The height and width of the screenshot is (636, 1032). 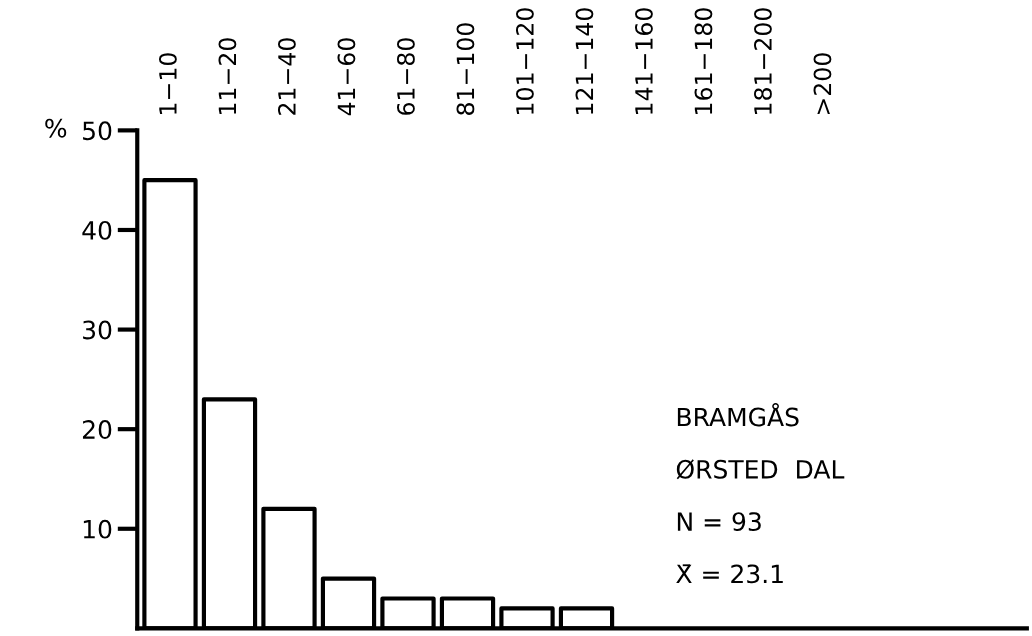 I want to click on x-tick-label: 11−20, so click(x=227, y=76).